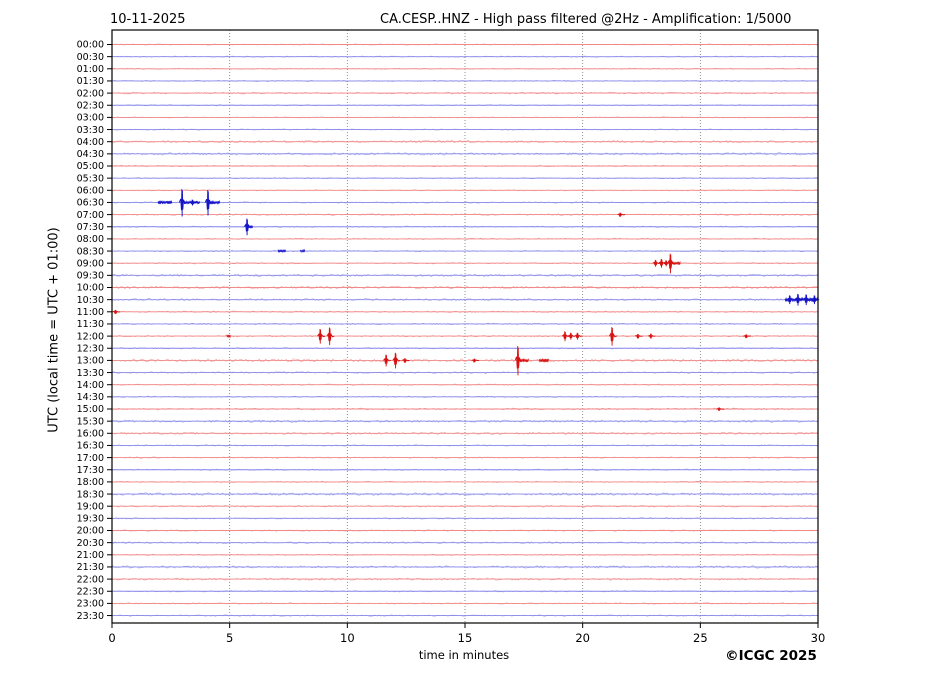 The width and height of the screenshot is (927, 696). I want to click on y-tick-label: 14:00, so click(90, 385).